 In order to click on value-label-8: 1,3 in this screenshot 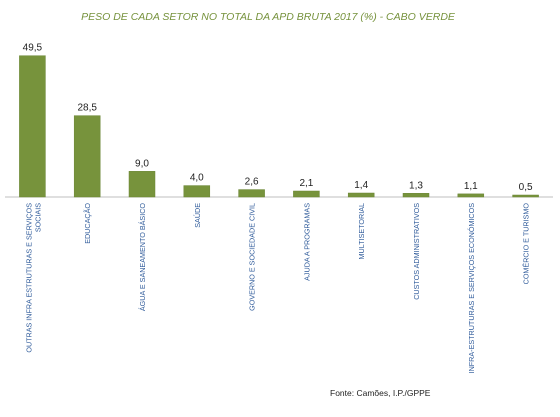, I will do `click(416, 185)`.